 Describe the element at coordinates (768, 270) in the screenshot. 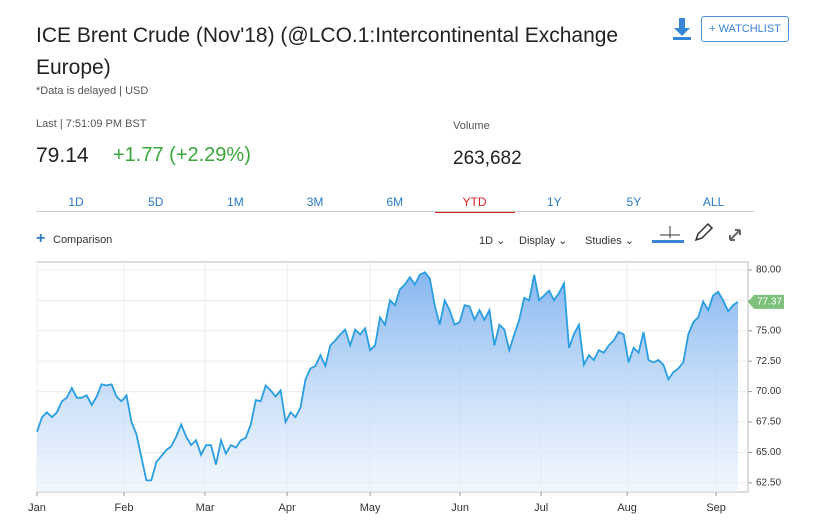

I see `y-tick-label: 80.00` at that location.